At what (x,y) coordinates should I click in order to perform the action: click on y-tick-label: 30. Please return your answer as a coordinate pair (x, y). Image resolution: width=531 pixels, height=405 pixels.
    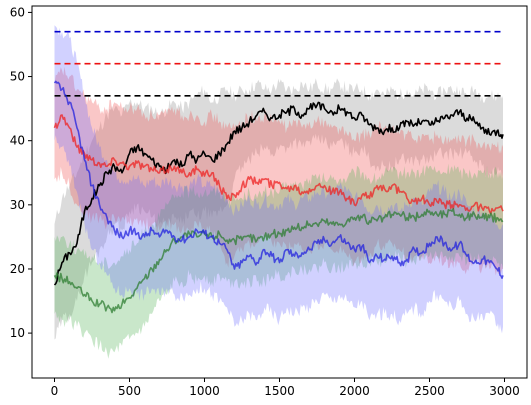
    Looking at the image, I should click on (17, 205).